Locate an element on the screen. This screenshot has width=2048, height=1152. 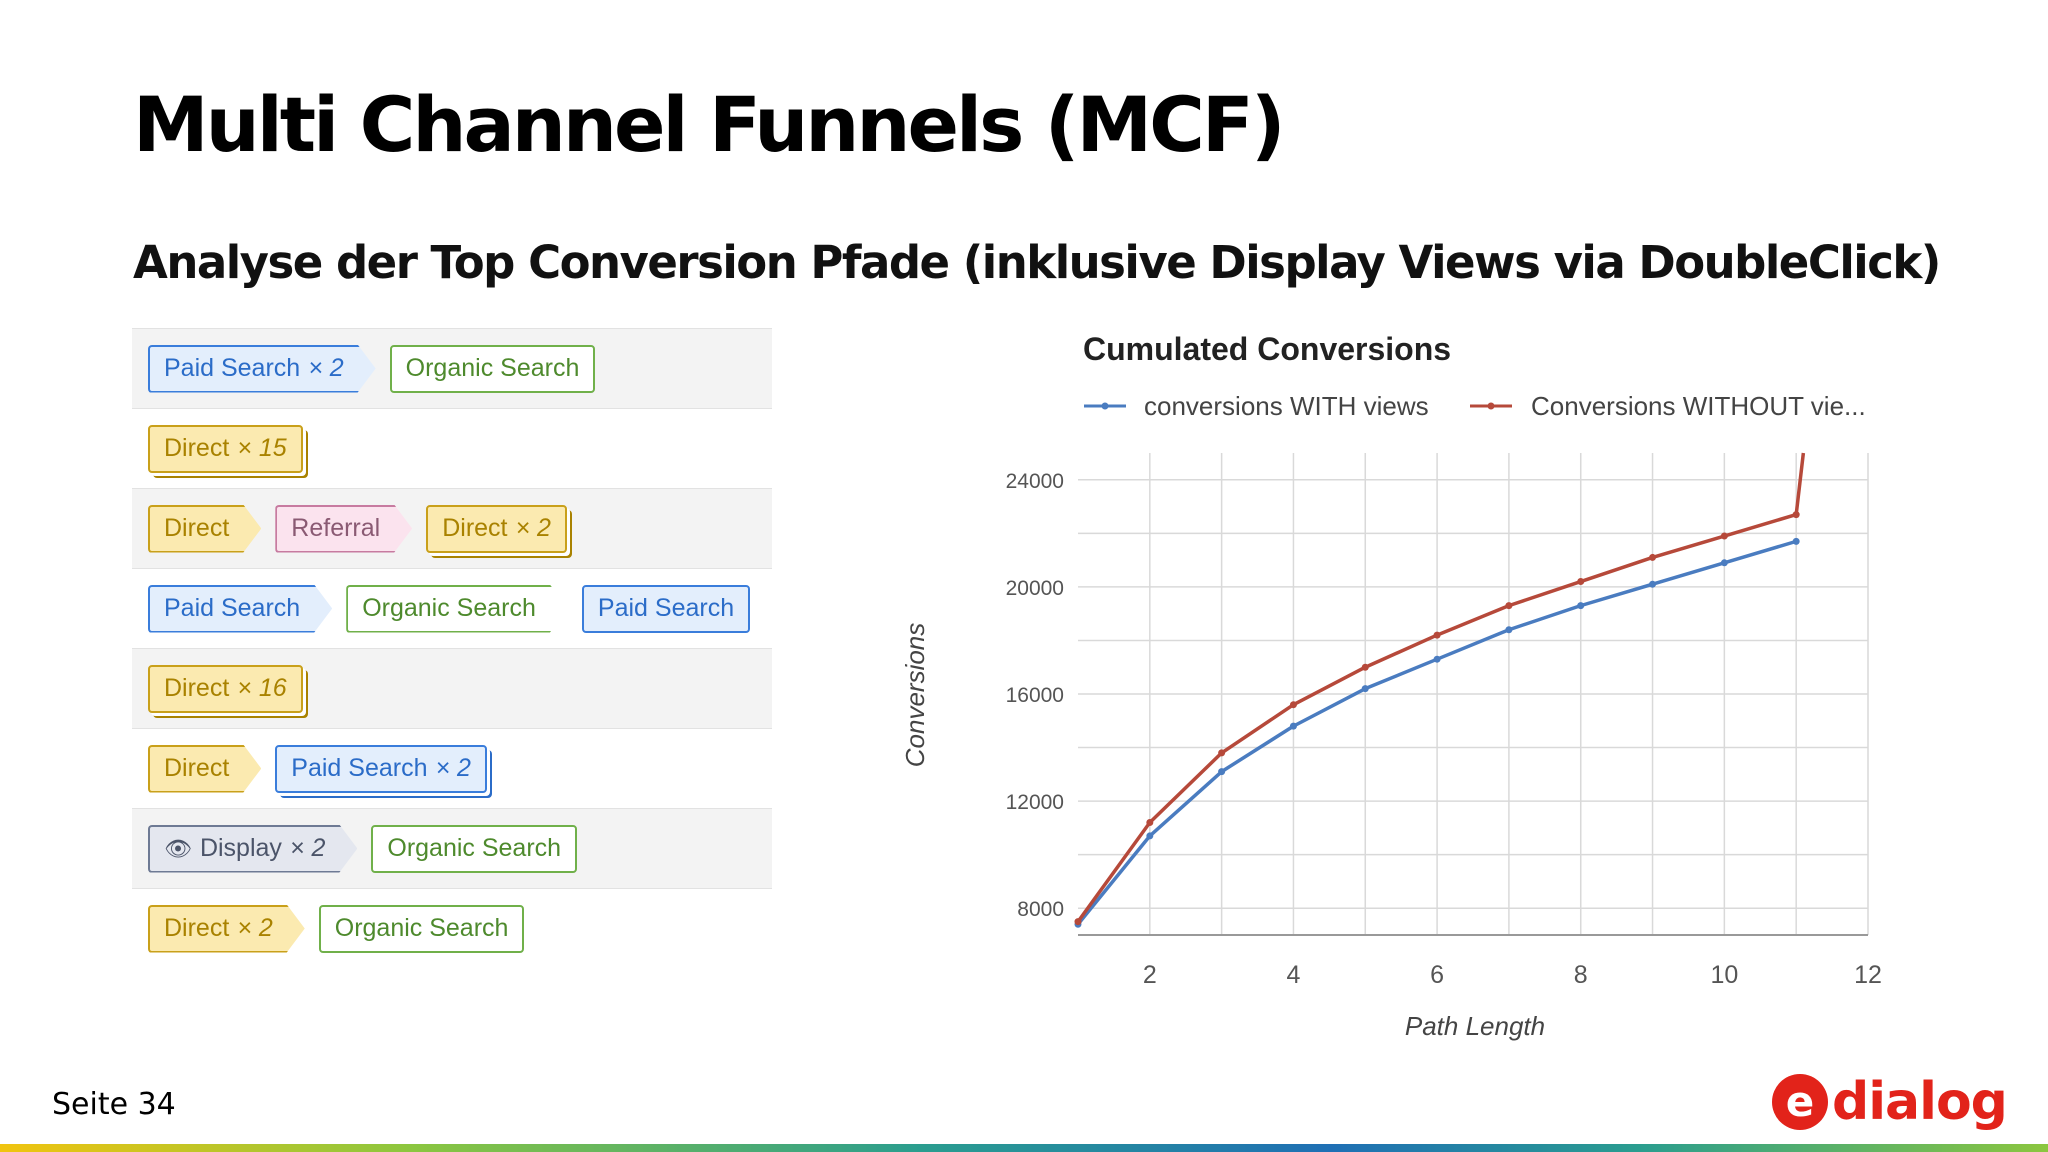
repeat-count: × 16 is located at coordinates (262, 688).